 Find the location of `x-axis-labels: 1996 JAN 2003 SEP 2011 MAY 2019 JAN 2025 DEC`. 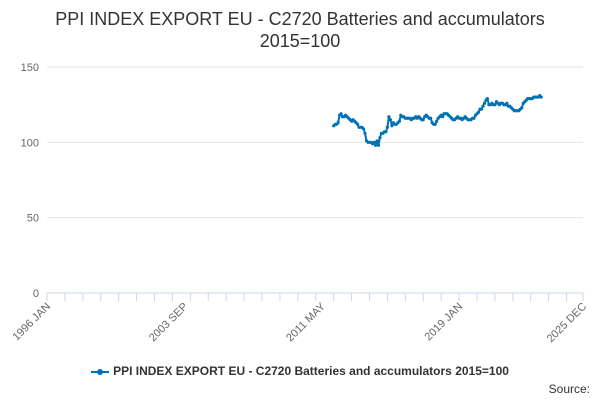

x-axis-labels: 1996 JAN 2003 SEP 2011 MAY 2019 JAN 2025 DEC is located at coordinates (299, 322).